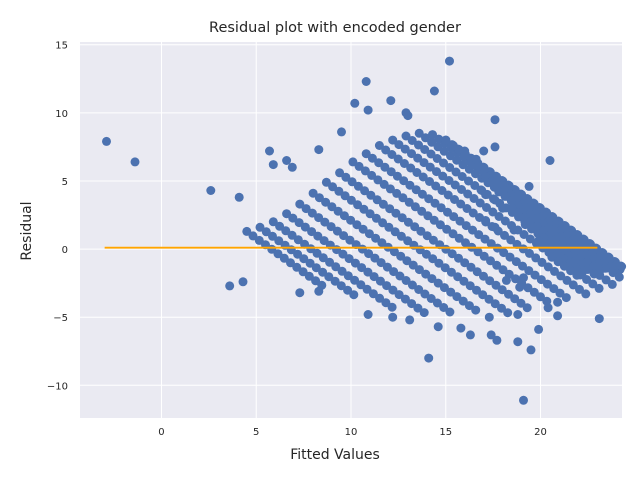 Image resolution: width=640 pixels, height=480 pixels. Describe the element at coordinates (61, 114) in the screenshot. I see `y-tick-label: 10` at that location.